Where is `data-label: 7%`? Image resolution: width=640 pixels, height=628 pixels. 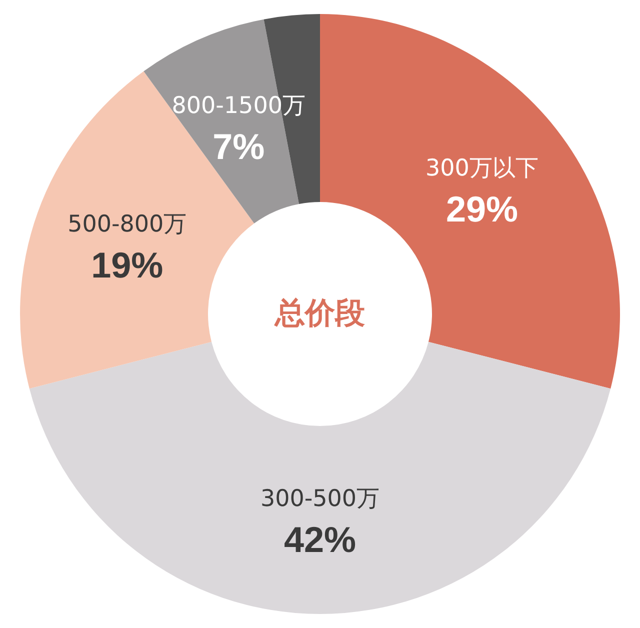 data-label: 7% is located at coordinates (238, 146).